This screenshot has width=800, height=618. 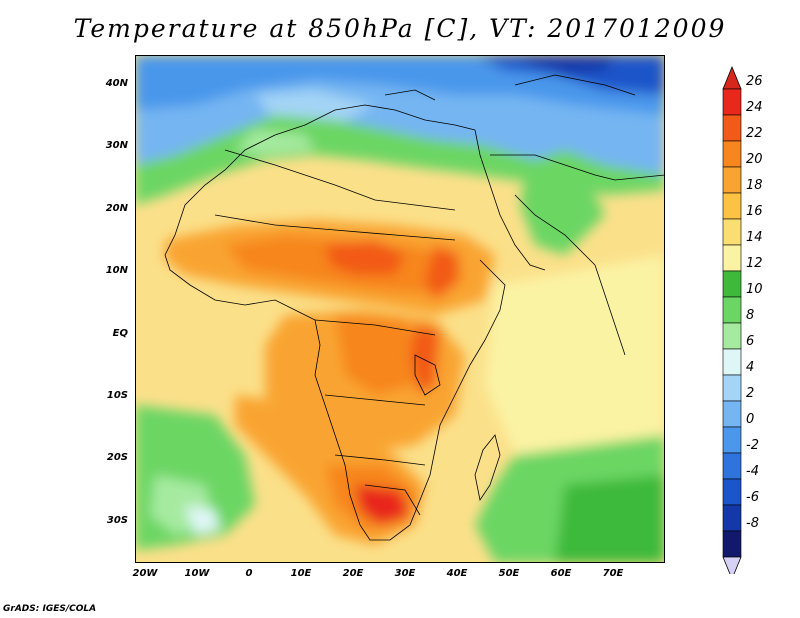 What do you see at coordinates (750, 315) in the screenshot?
I see `colorbar-label: 8` at bounding box center [750, 315].